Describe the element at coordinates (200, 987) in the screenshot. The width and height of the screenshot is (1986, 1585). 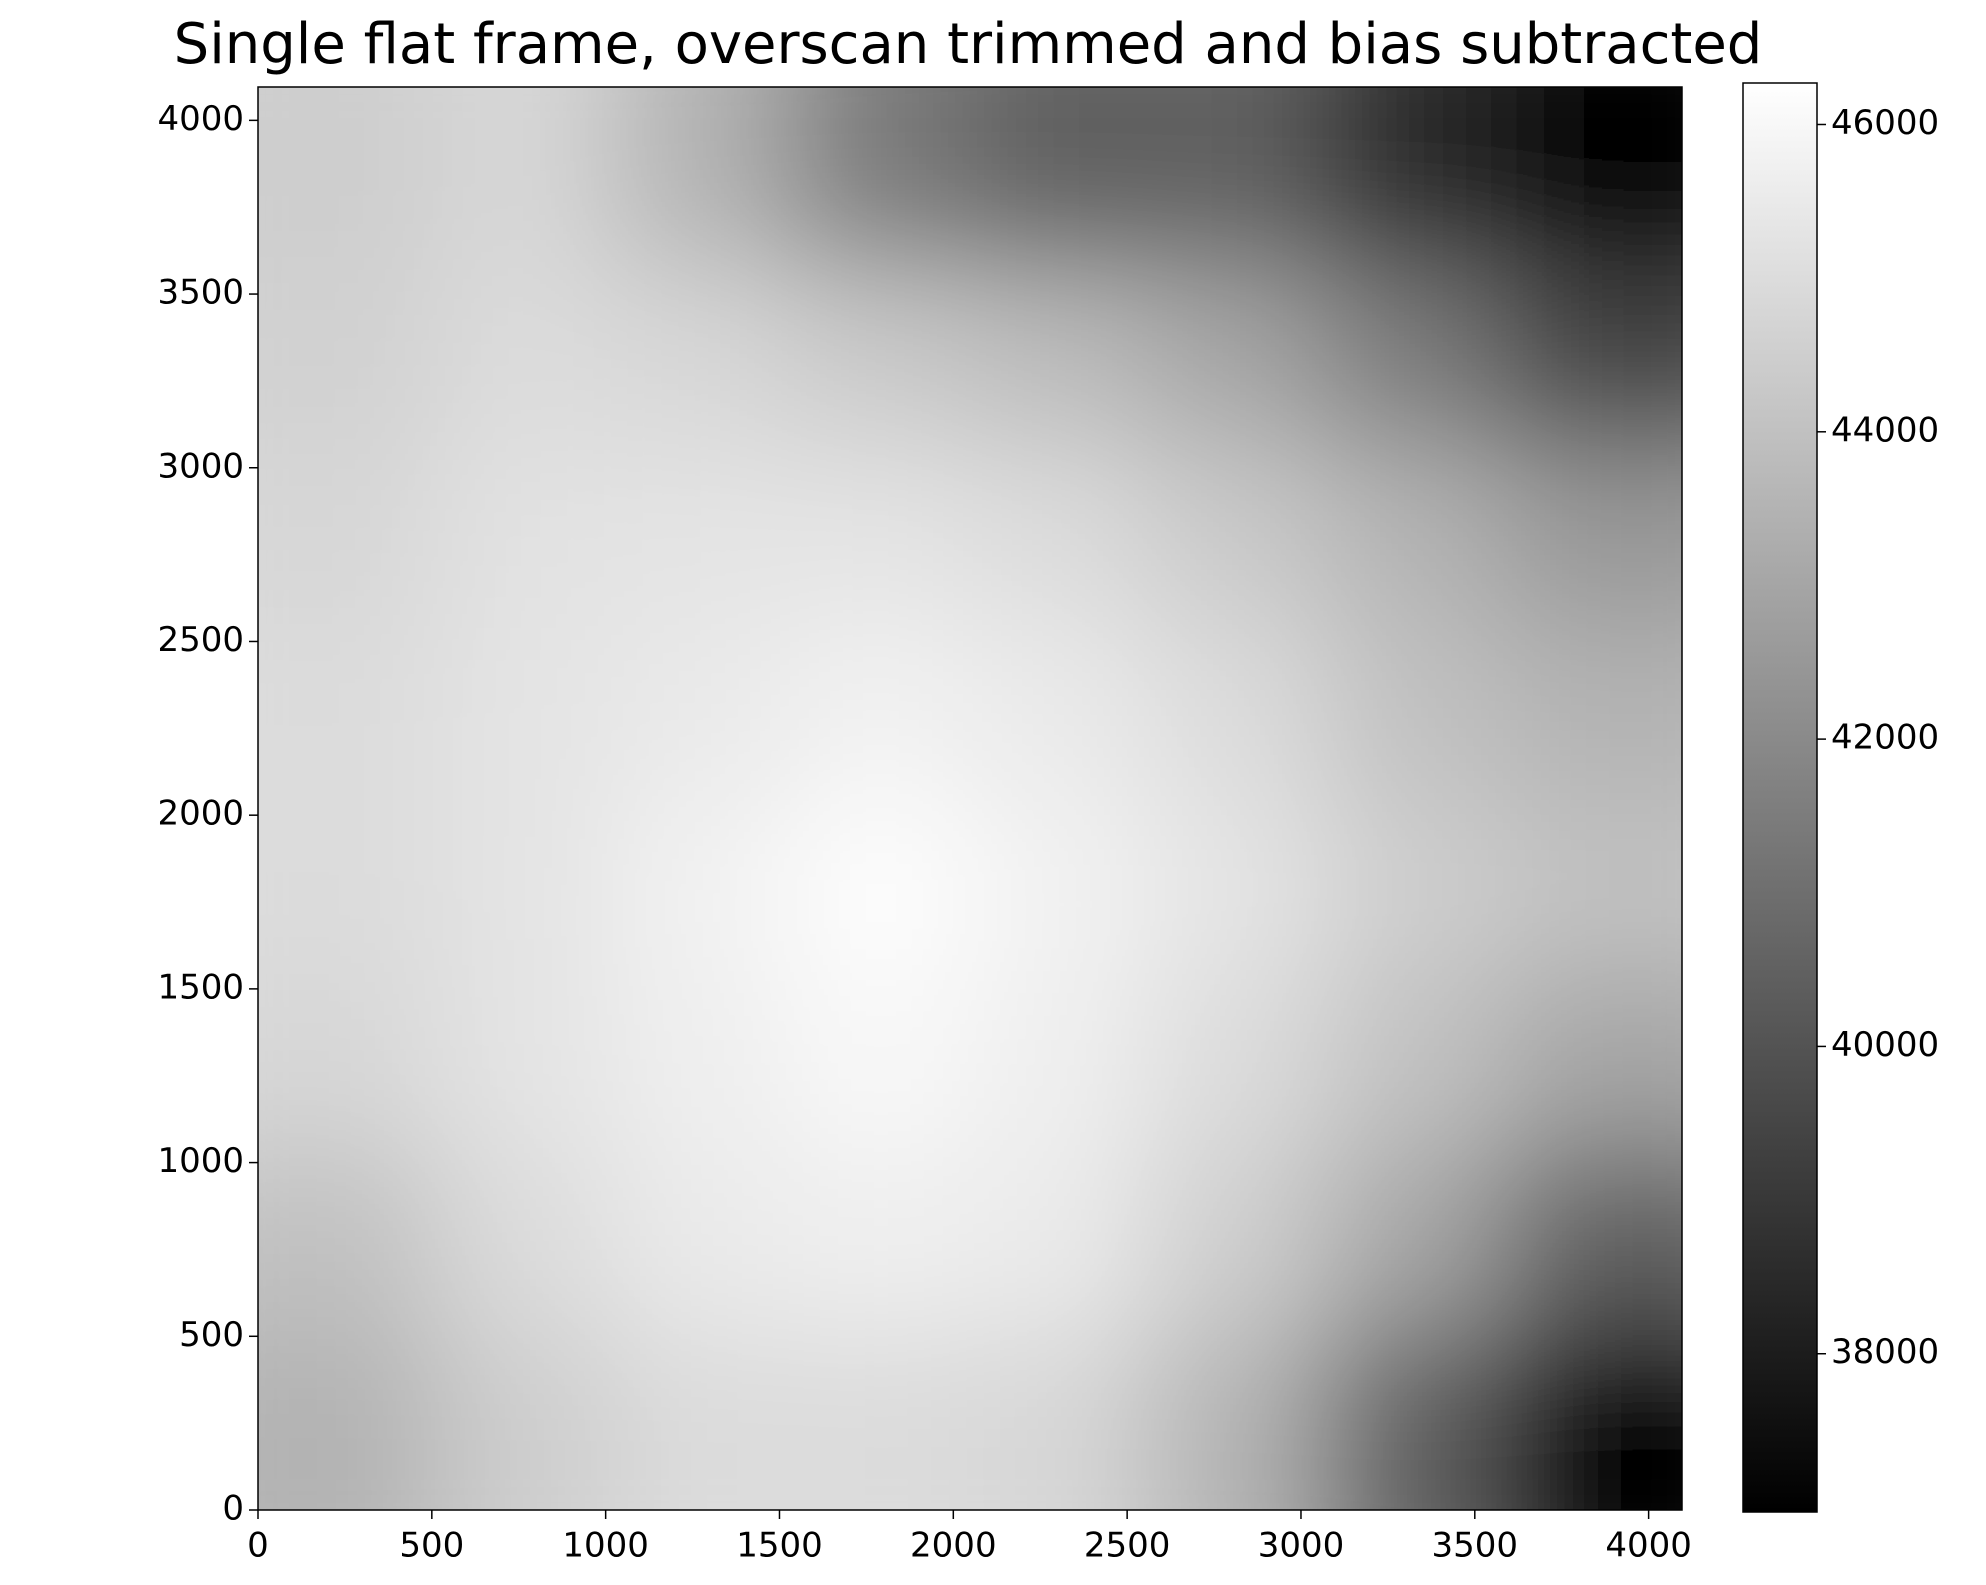
I see `y-tick-label: 1500` at that location.